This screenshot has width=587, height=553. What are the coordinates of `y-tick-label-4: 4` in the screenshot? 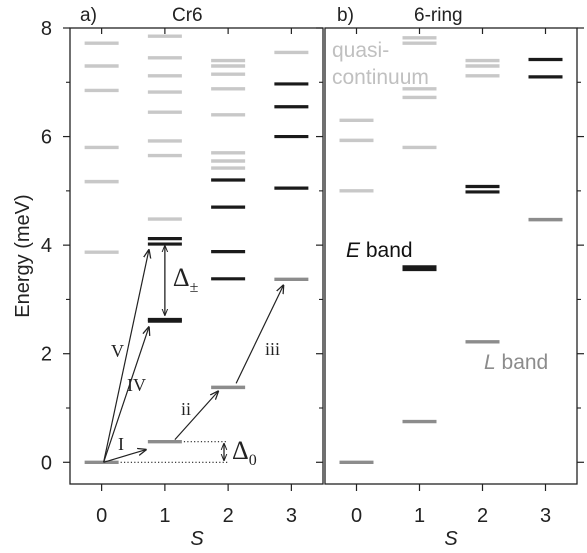 It's located at (46, 246).